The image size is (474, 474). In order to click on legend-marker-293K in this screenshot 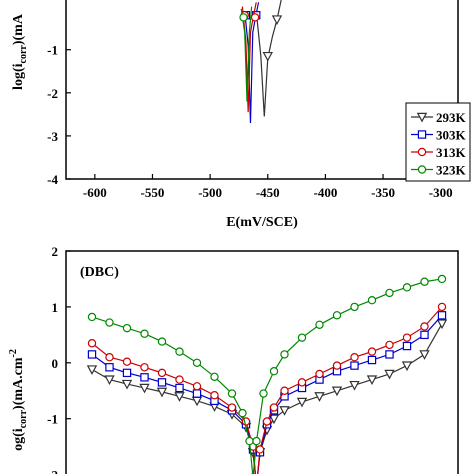, I will do `click(422, 117)`.